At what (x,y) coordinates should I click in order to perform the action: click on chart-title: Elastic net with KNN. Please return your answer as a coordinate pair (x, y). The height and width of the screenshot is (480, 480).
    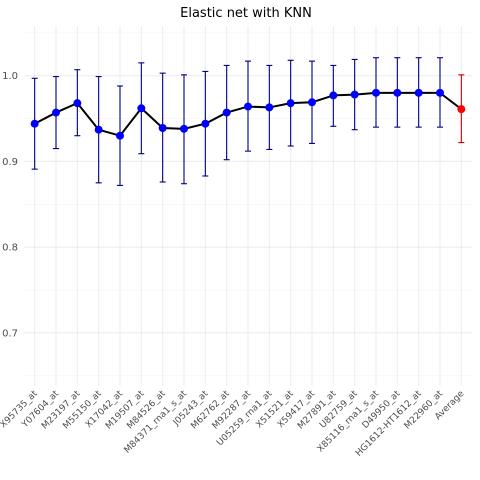
    Looking at the image, I should click on (246, 13).